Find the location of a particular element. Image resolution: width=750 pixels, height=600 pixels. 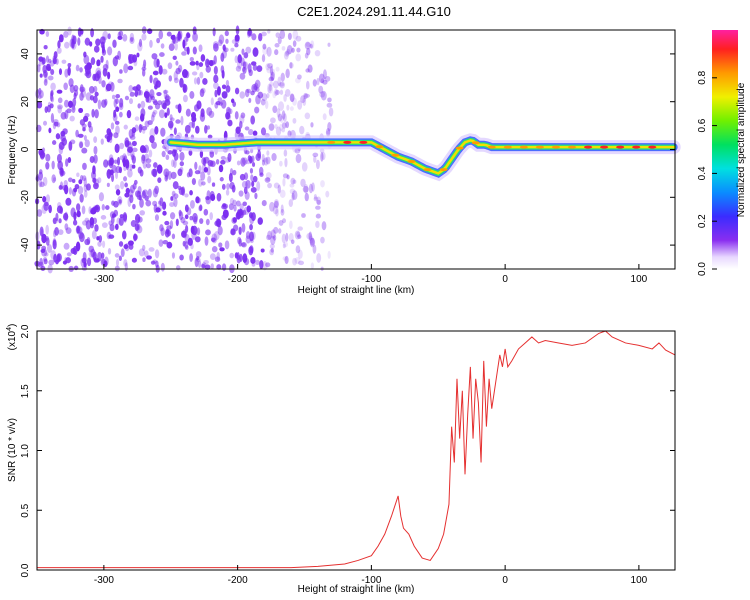

colorbar-ticks: 0.0 0.2 0.4 0.6 0.8 is located at coordinates (707, 173).